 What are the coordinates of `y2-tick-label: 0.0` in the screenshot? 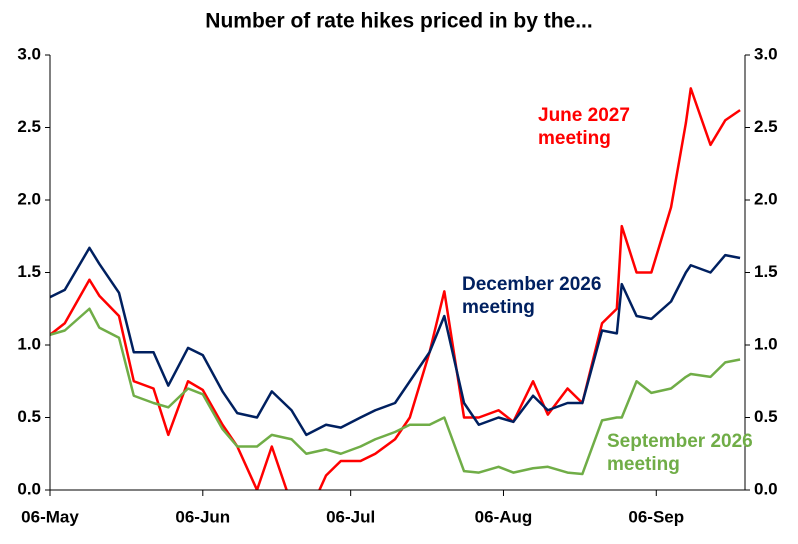 It's located at (766, 488).